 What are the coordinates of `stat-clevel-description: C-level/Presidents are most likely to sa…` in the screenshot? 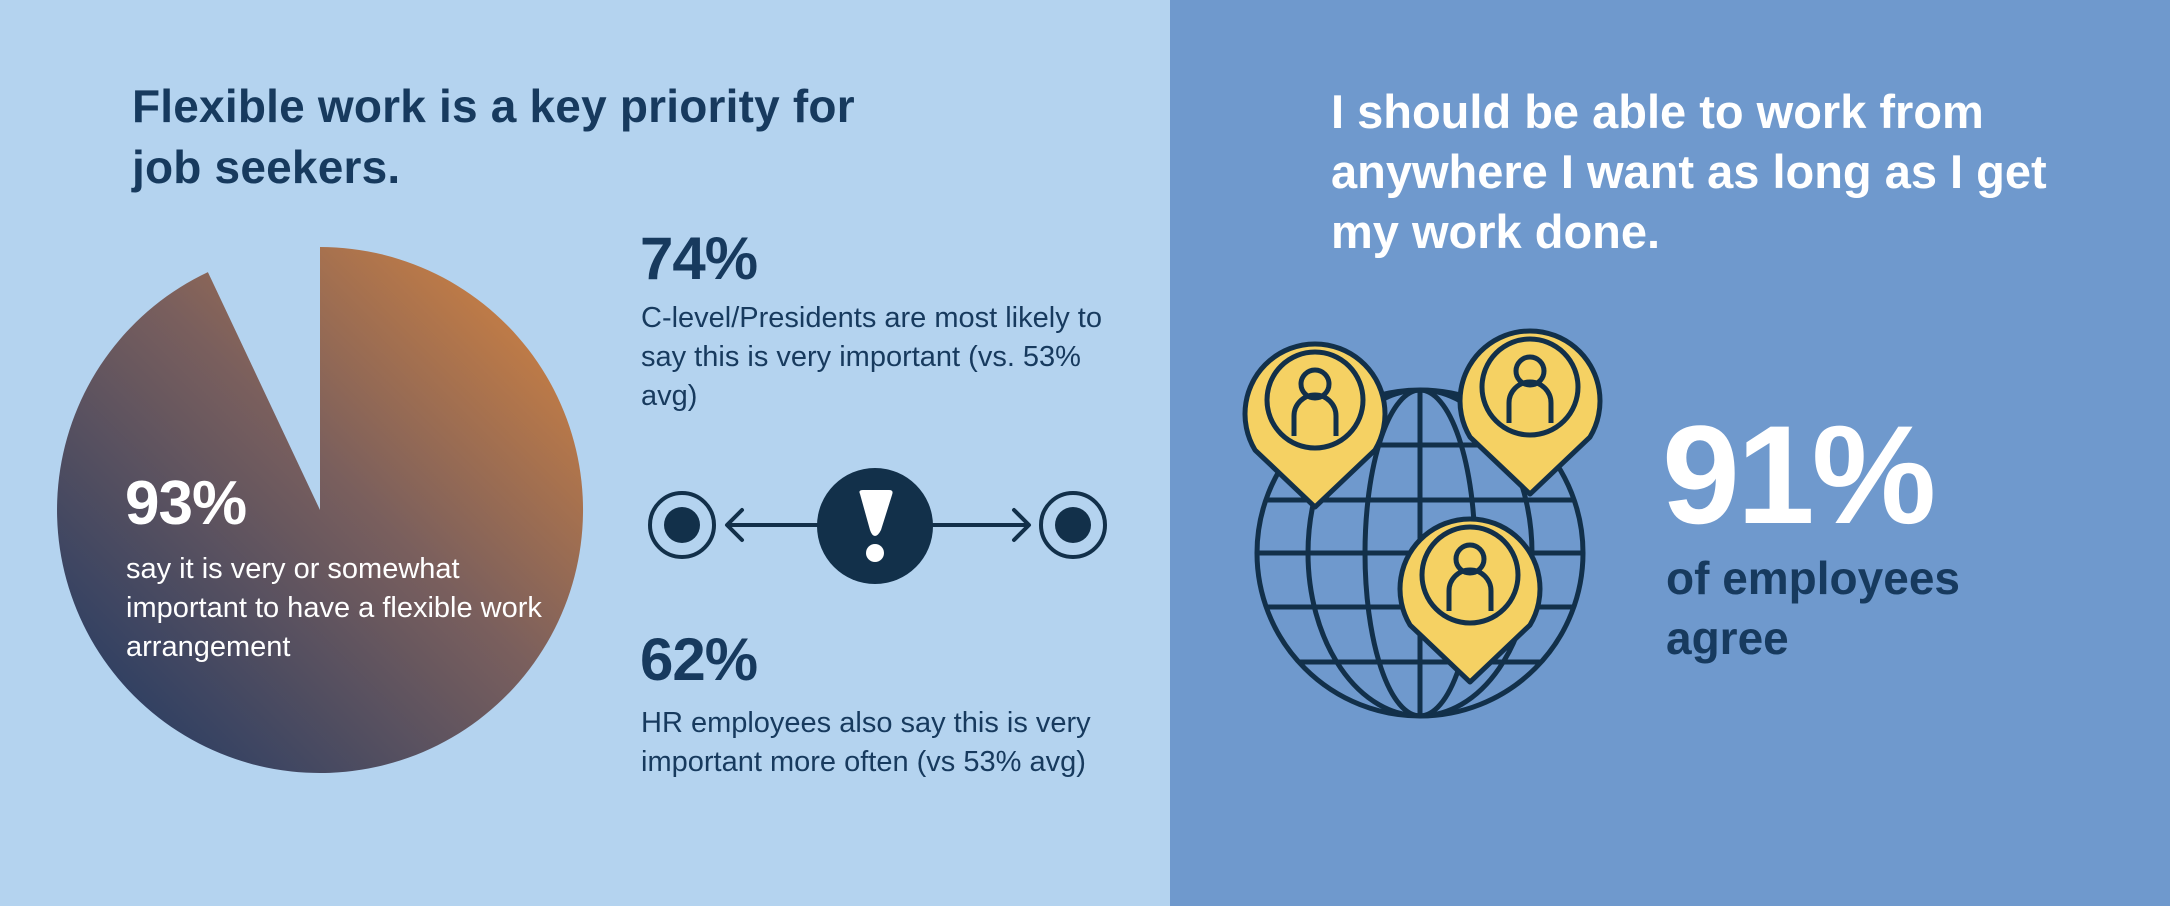 It's located at (871, 357).